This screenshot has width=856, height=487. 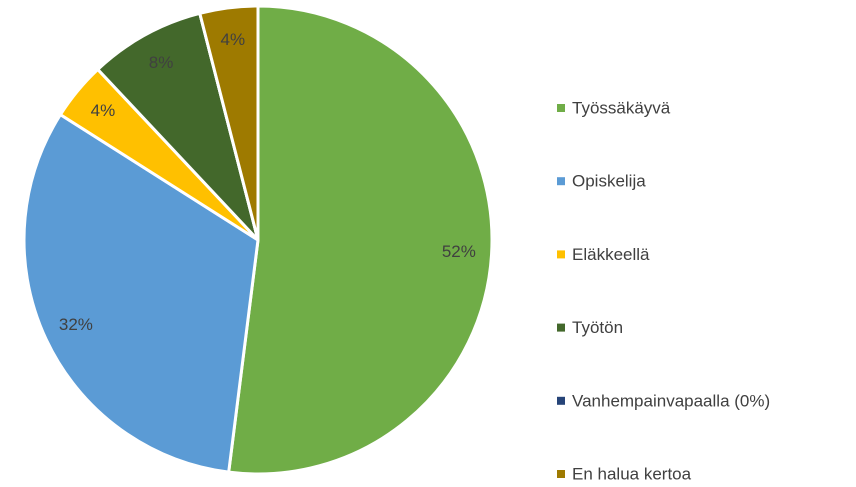 I want to click on data-label: 8%, so click(x=161, y=62).